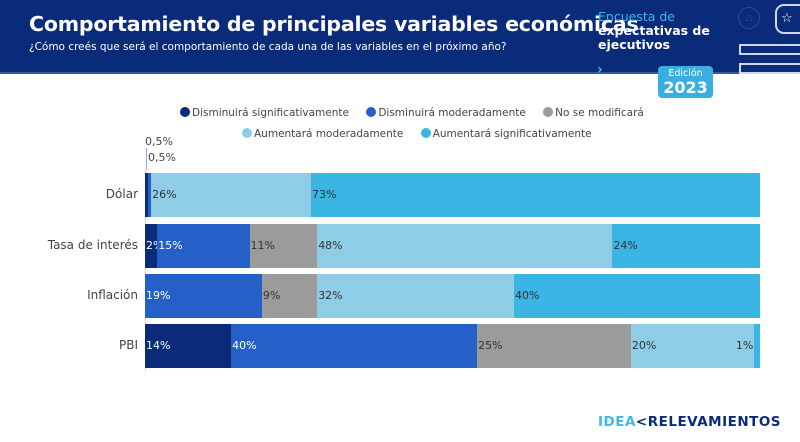 The width and height of the screenshot is (800, 442). I want to click on legend-item: Disminuirá significativamente, so click(264, 113).